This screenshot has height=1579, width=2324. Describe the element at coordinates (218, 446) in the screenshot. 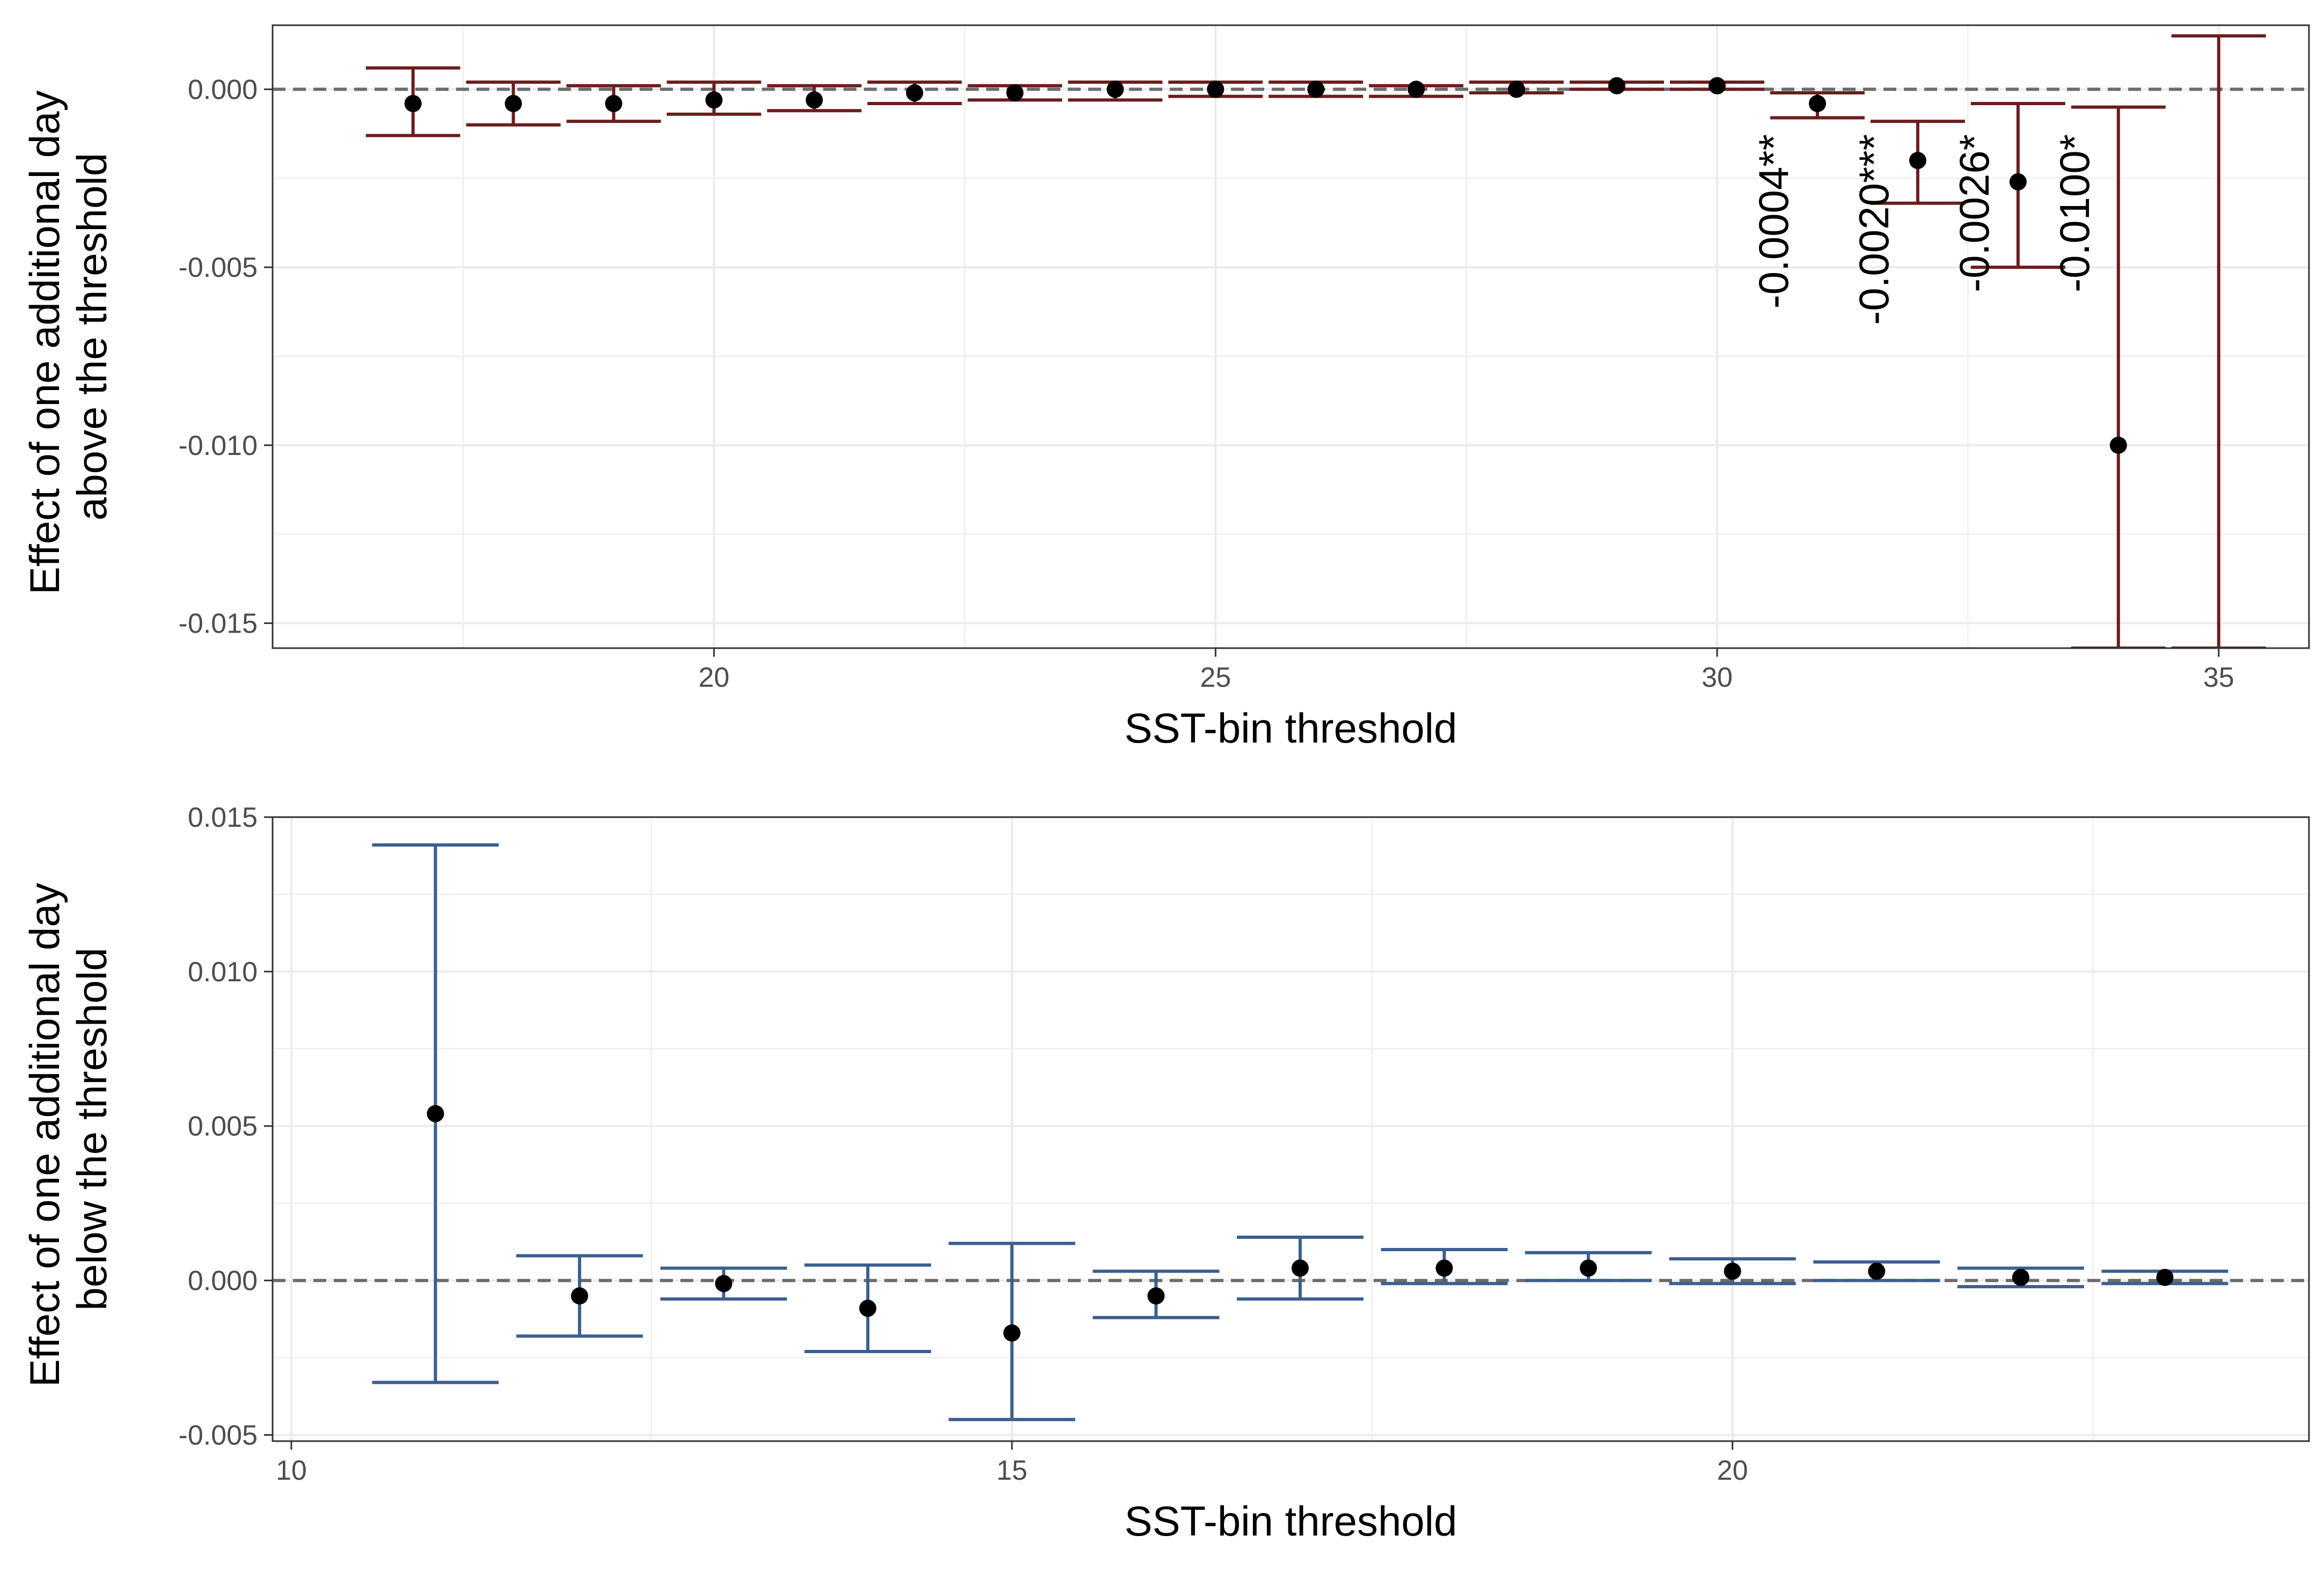

I see `y-tick-label: -0.010` at that location.